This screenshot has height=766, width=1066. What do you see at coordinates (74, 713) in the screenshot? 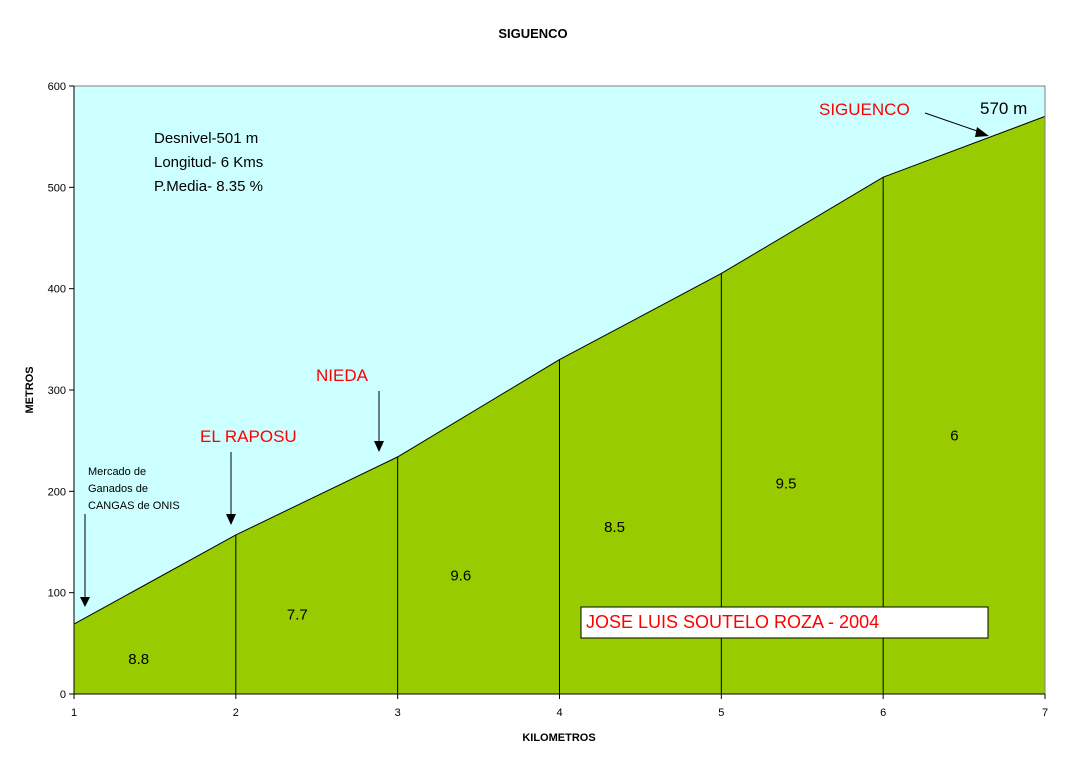
I see `x-tick-label-1: 1` at bounding box center [74, 713].